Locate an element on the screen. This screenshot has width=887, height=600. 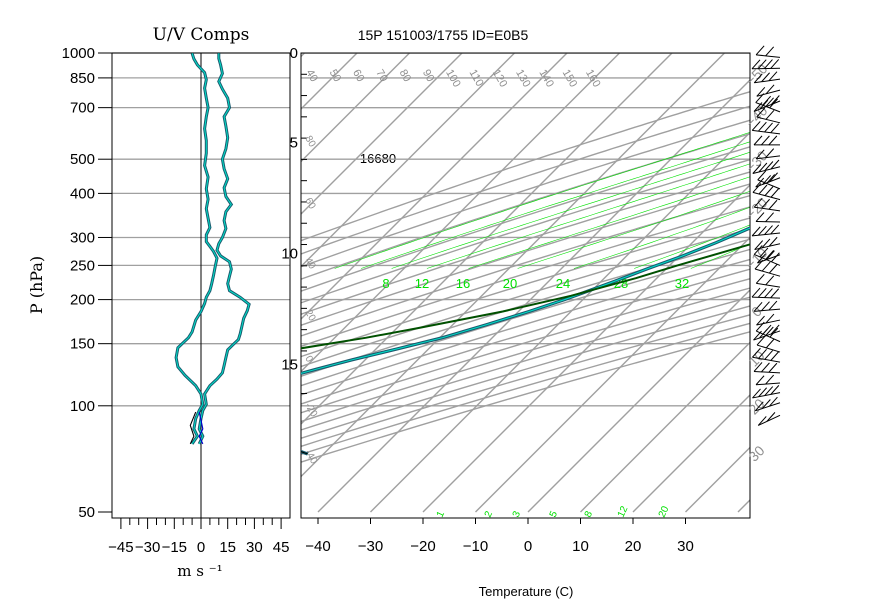
height-annotation: 16680 is located at coordinates (378, 158).